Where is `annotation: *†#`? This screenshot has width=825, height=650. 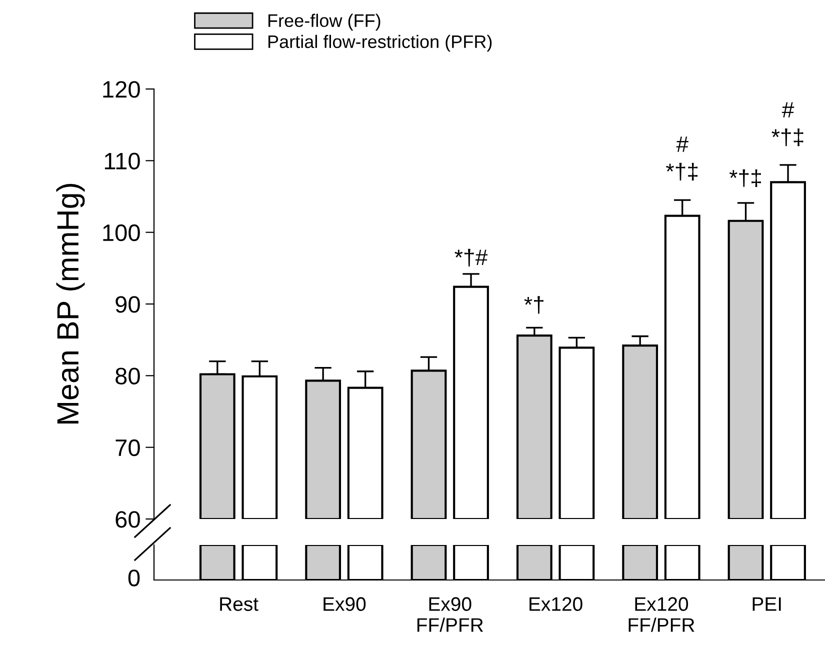
annotation: *†# is located at coordinates (471, 257).